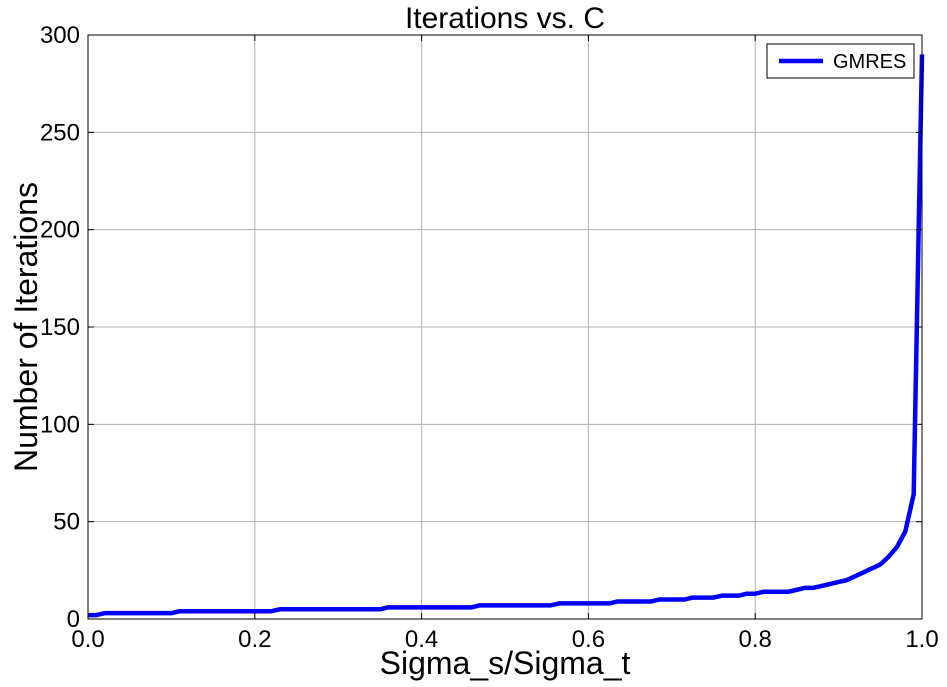  Describe the element at coordinates (73, 619) in the screenshot. I see `y-tick-label: 0` at that location.